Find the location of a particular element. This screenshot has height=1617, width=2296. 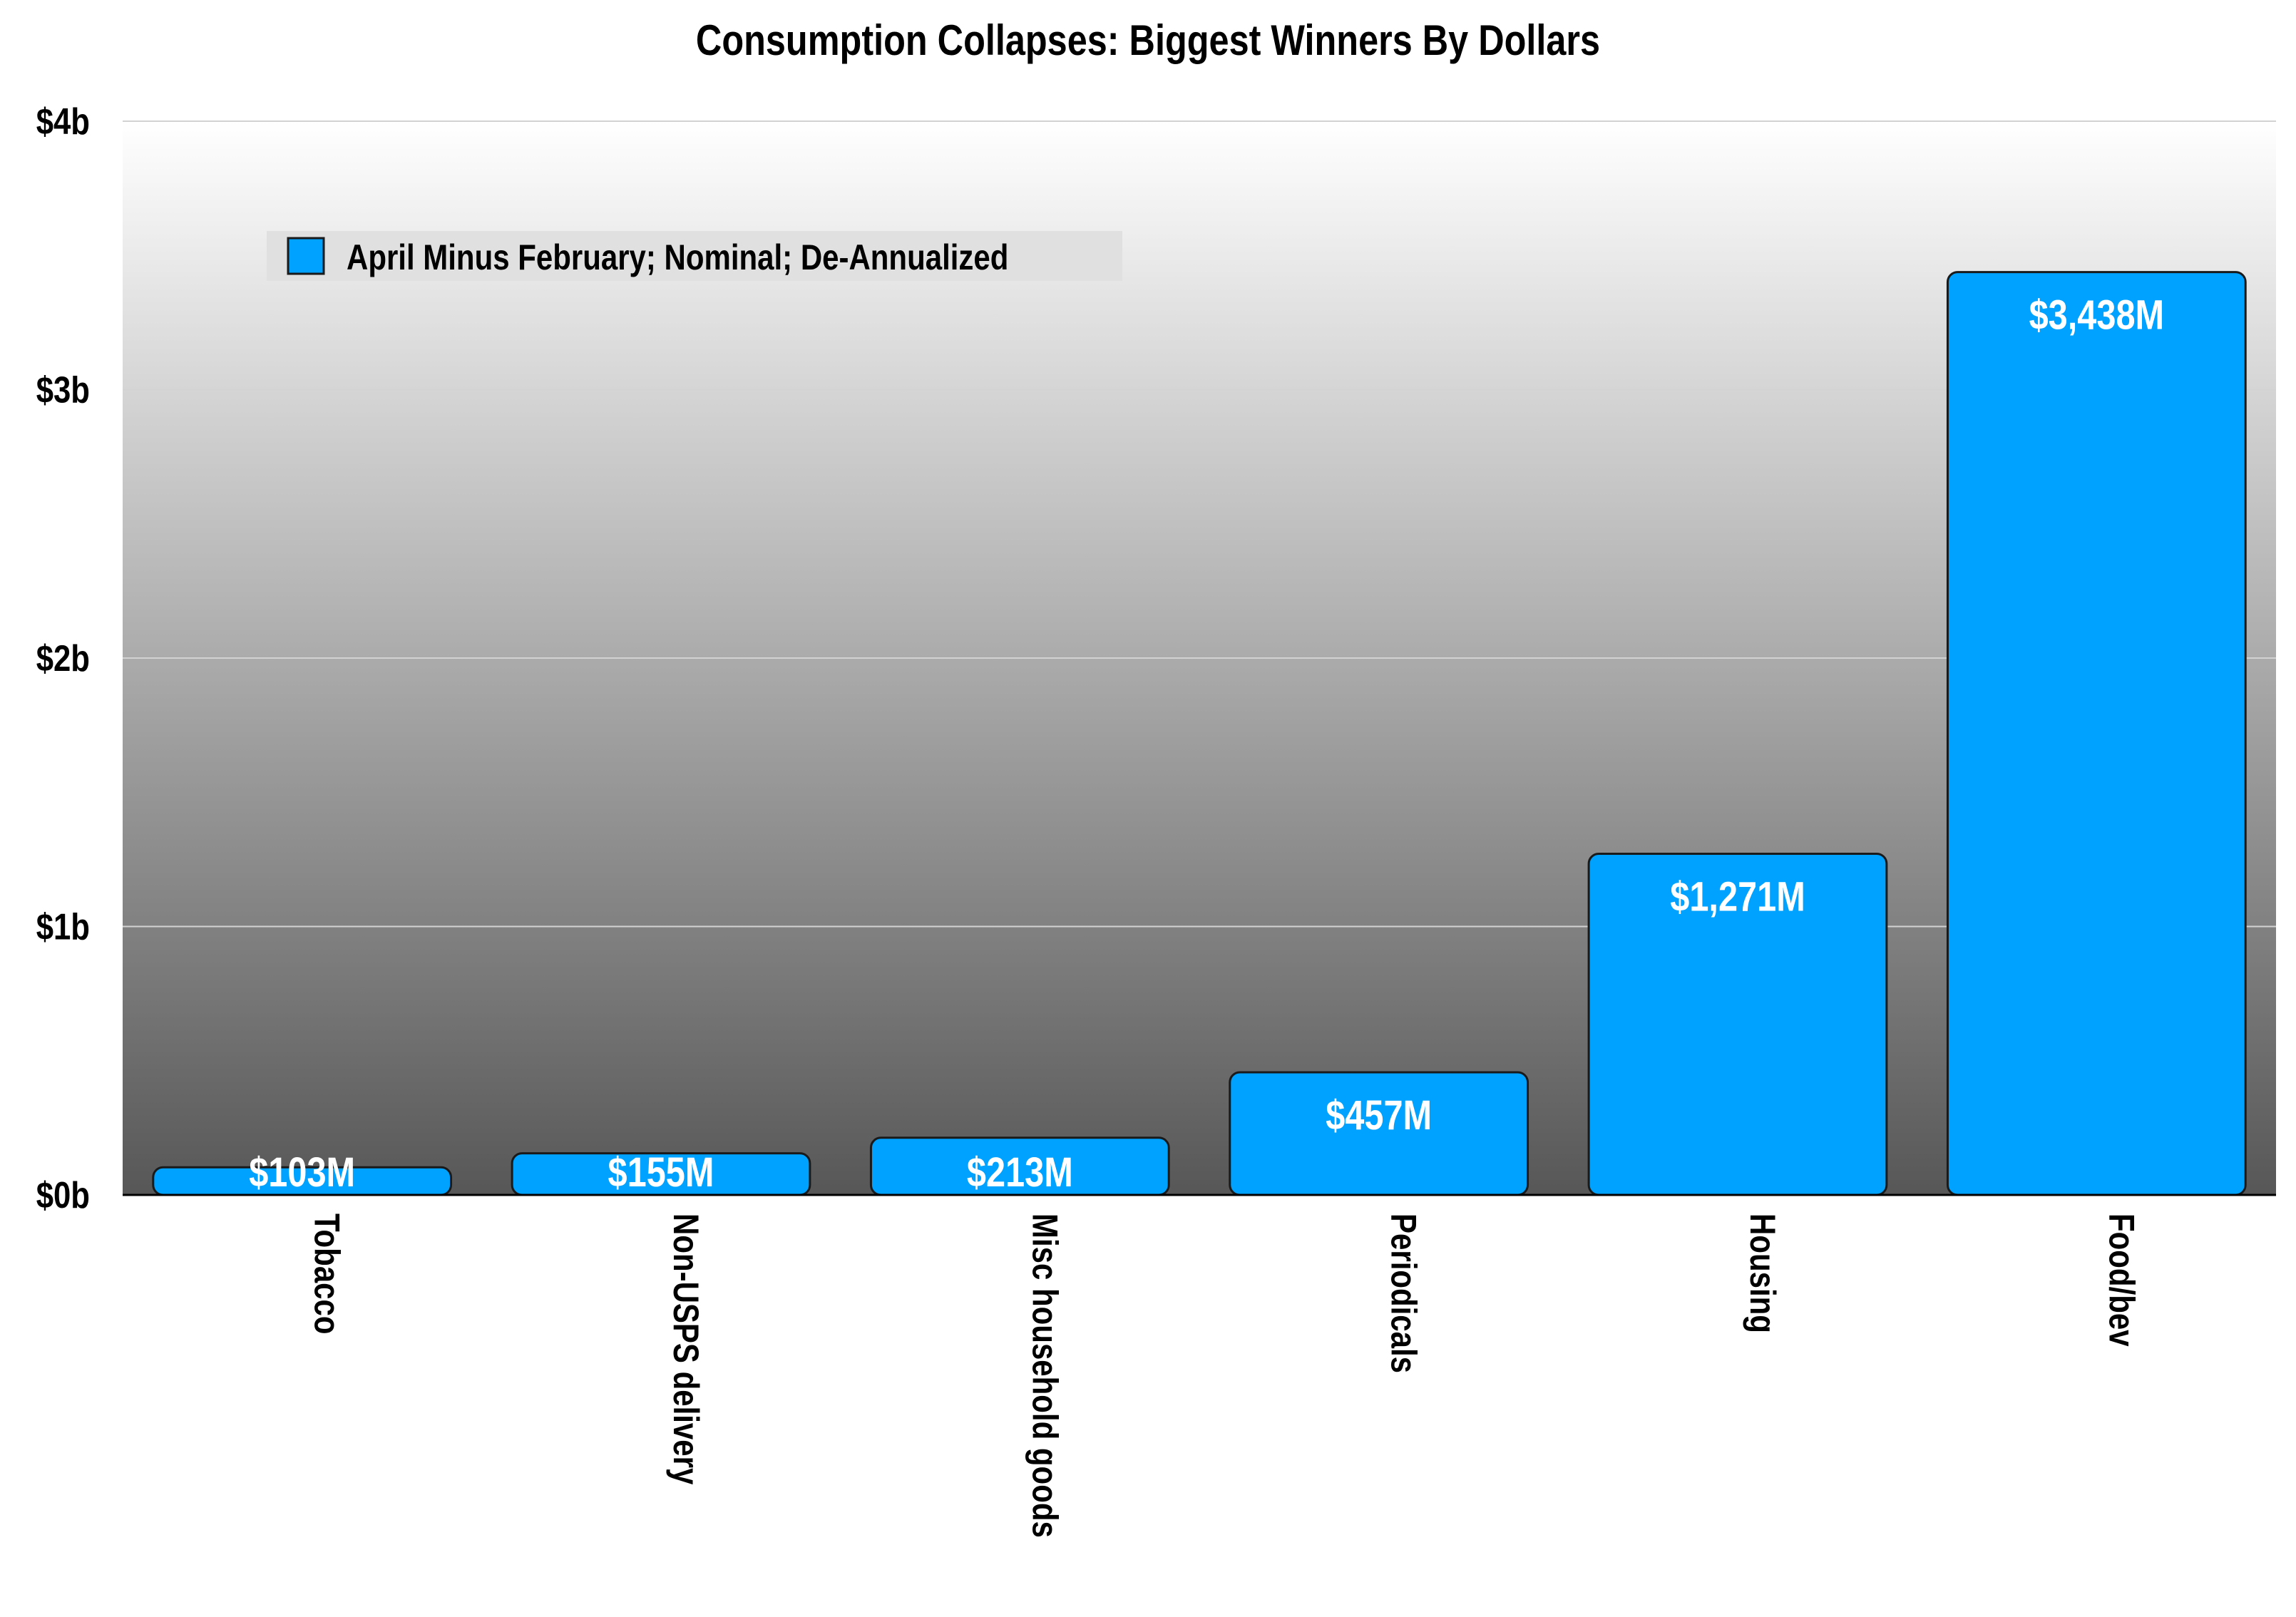

y-tick-label: $0b is located at coordinates (63, 1196).